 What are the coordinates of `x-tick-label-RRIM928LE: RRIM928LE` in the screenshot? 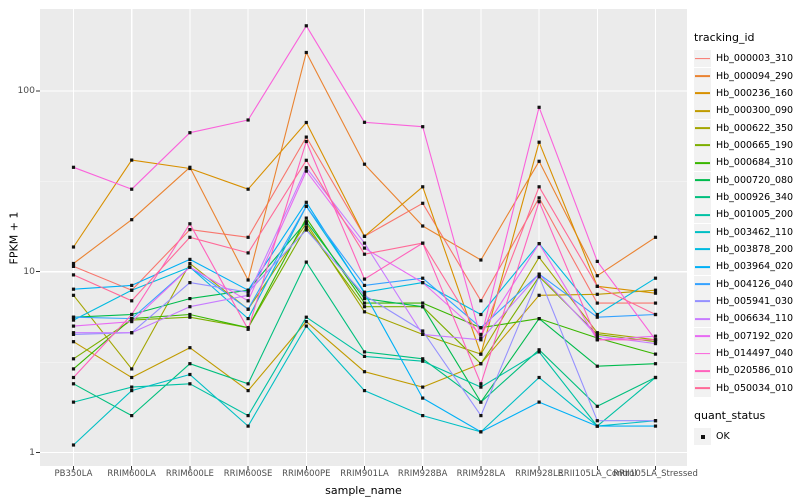 It's located at (539, 474).